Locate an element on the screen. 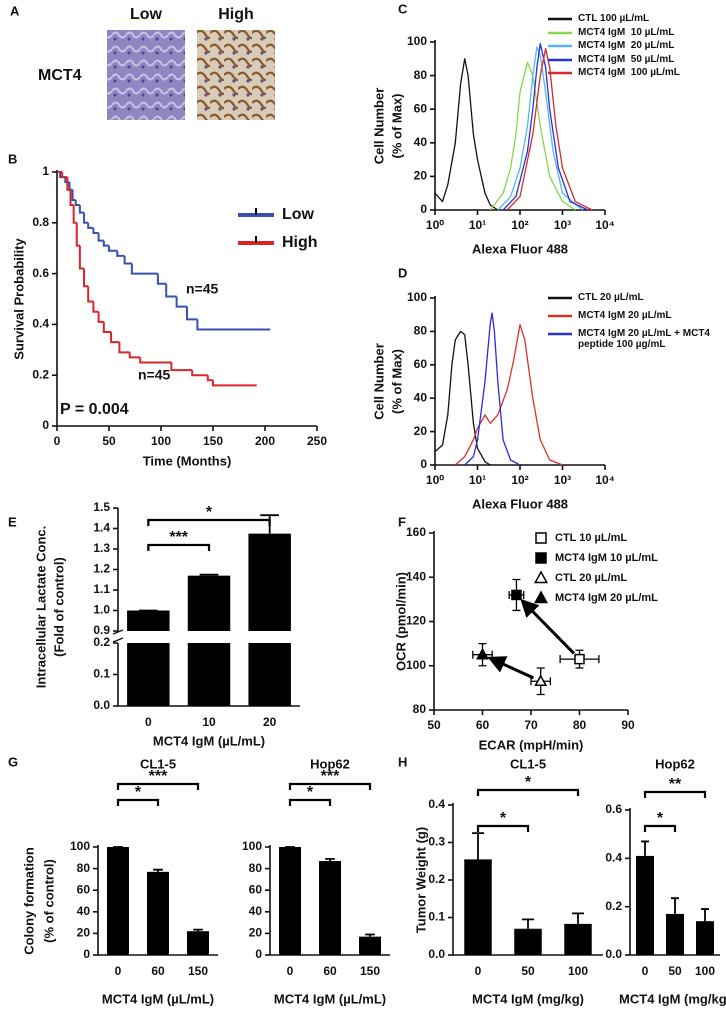 Image resolution: width=726 pixels, height=1017 pixels. panel-letter: D is located at coordinates (402, 272).